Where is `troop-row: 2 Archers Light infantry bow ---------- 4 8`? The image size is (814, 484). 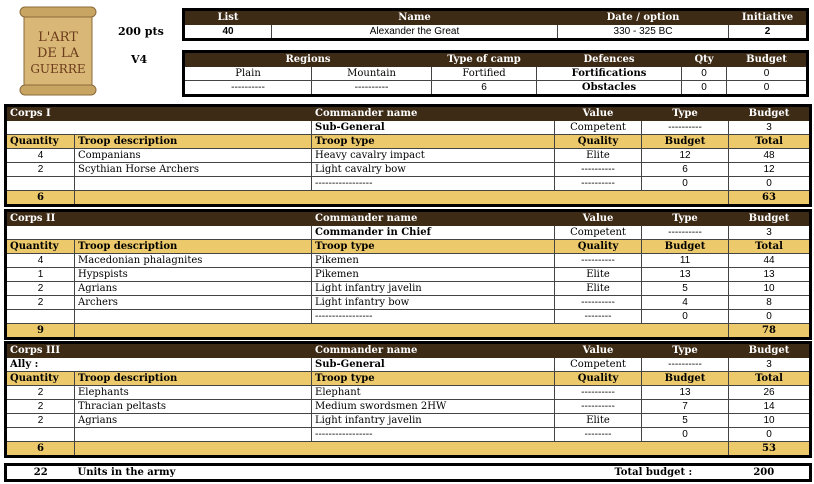 troop-row: 2 Archers Light infantry bow ---------- 4 8 is located at coordinates (408, 302).